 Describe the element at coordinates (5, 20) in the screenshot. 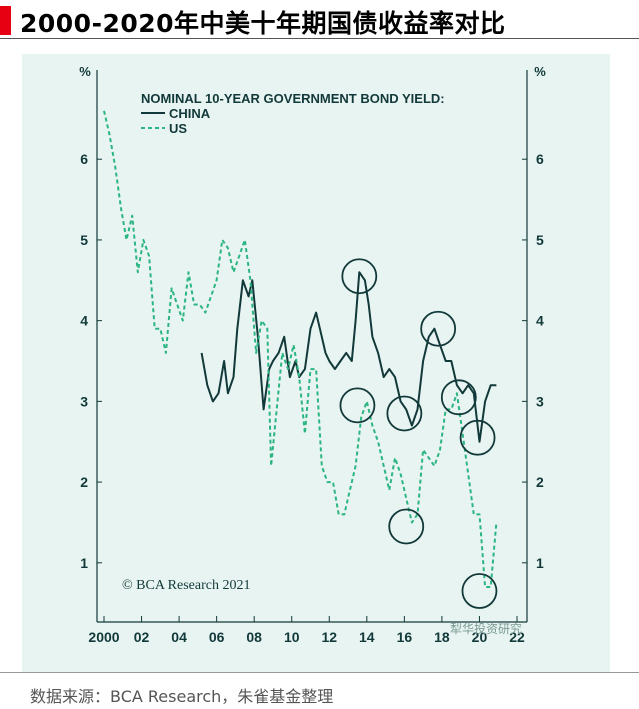

I see `title-accent-bar` at that location.